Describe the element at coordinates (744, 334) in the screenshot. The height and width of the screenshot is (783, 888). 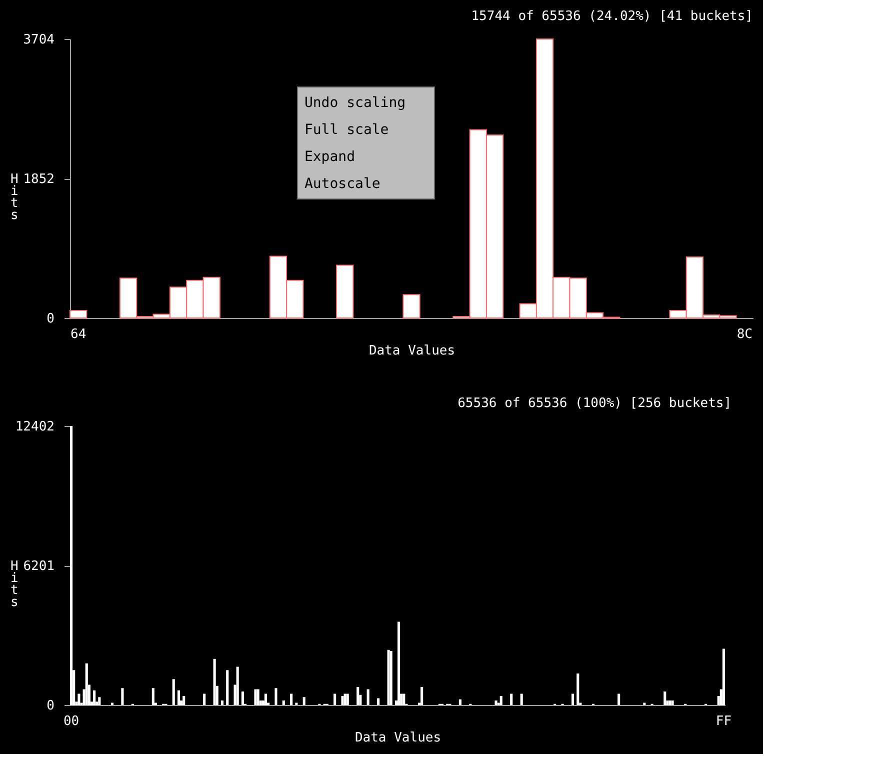
I see `x-tick-label: 8C` at that location.